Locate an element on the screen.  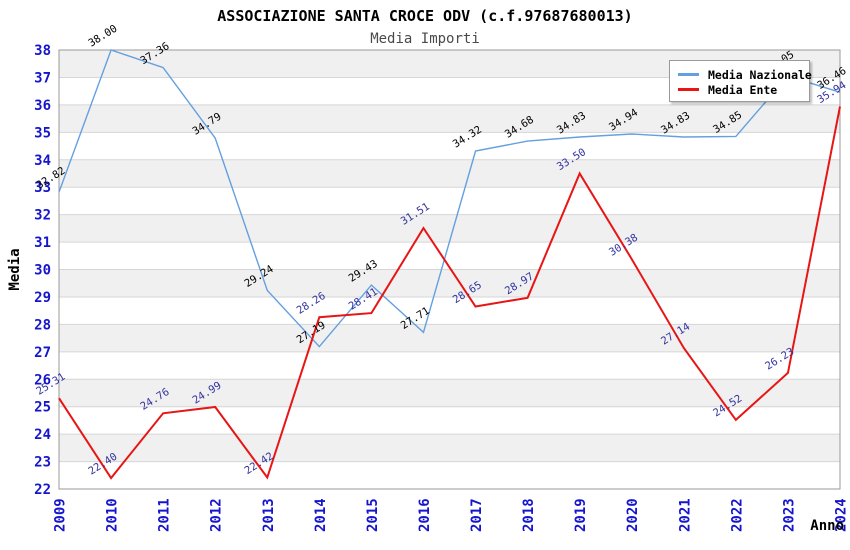
x-tick-label: 2013 is located at coordinates (269, 515).